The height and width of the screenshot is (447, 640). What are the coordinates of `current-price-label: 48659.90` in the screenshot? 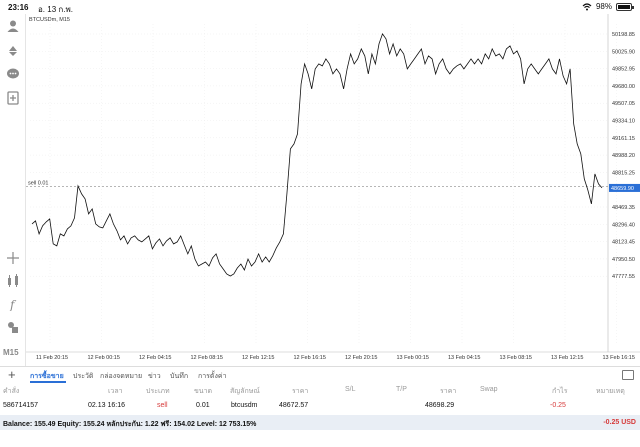 It's located at (622, 189).